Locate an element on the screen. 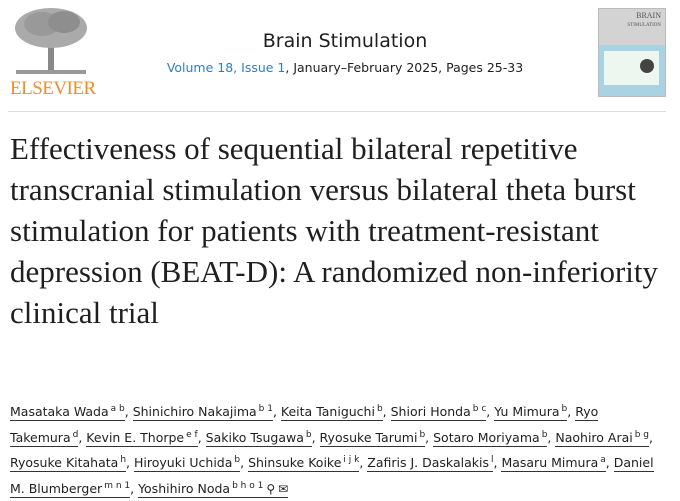 This screenshot has width=680, height=501. journal-cover: BRAIN STIMULATION is located at coordinates (632, 52).